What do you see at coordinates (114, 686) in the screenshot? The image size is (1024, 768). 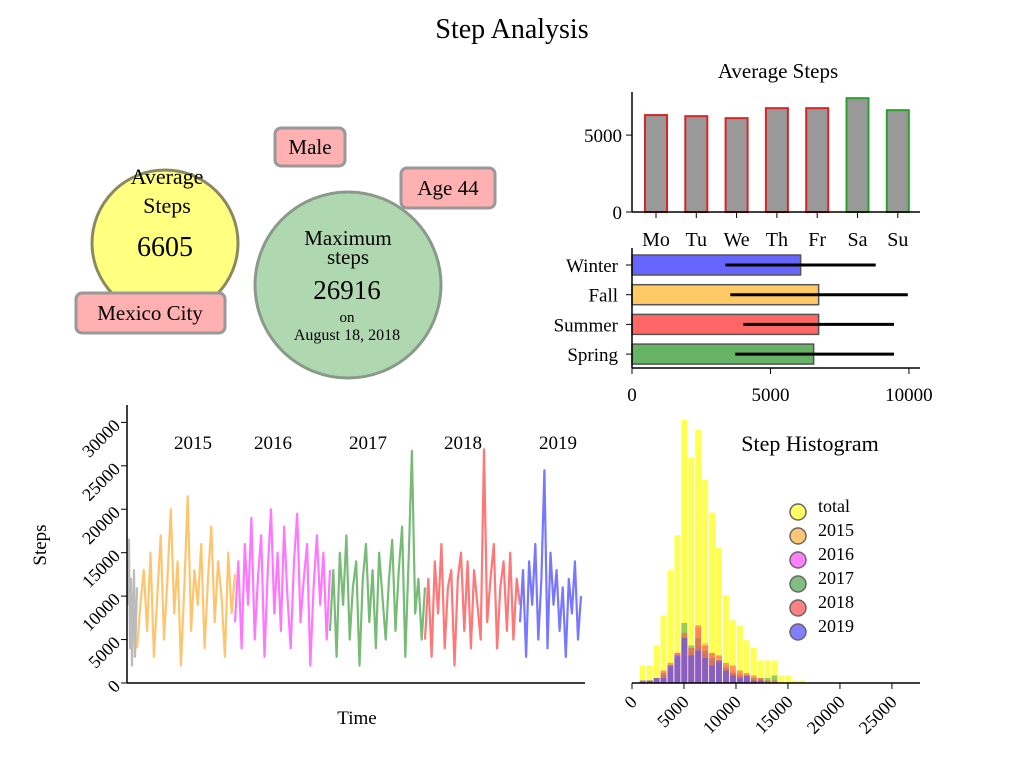 I see `timeseries-y-tick-label: 0` at bounding box center [114, 686].